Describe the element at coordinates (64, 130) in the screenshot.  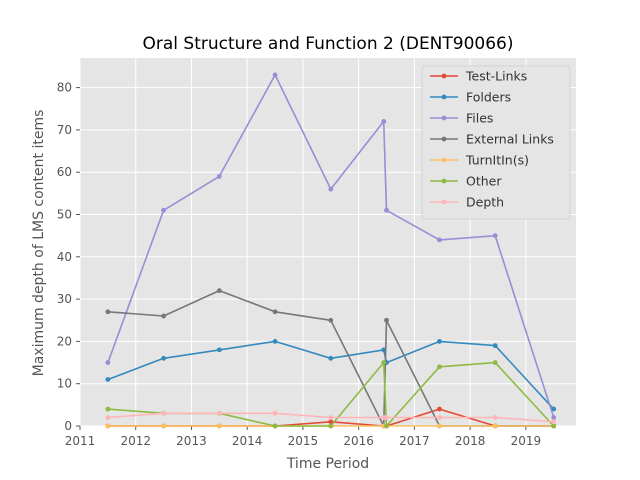
I see `y-tick-label: 70` at that location.